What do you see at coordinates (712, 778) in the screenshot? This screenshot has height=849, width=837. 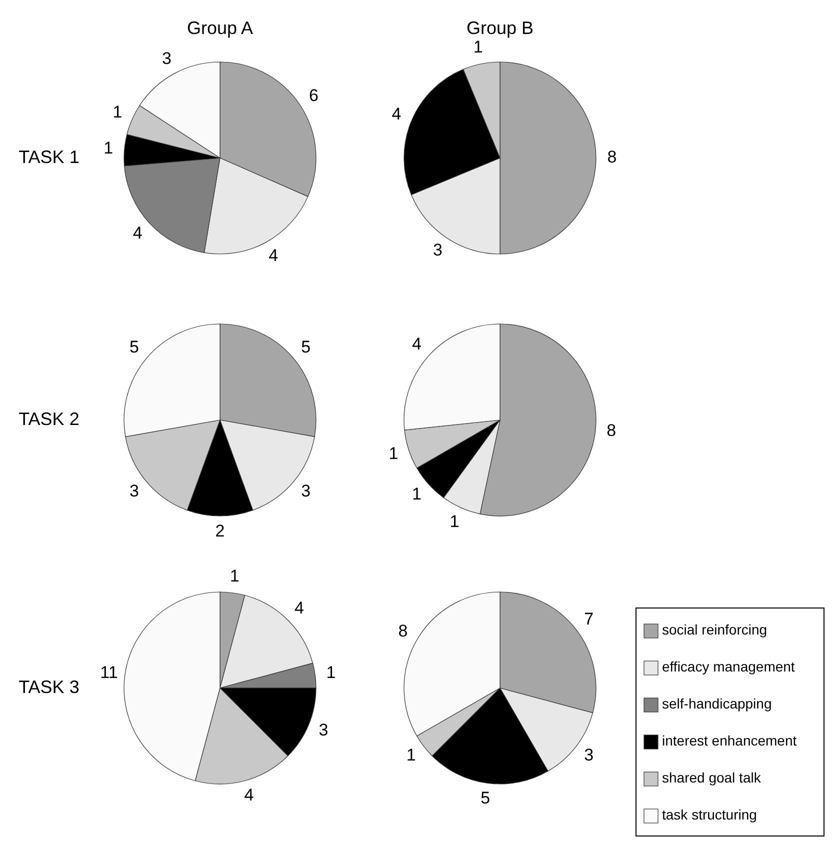 I see `legend-label: shared goal talk` at bounding box center [712, 778].